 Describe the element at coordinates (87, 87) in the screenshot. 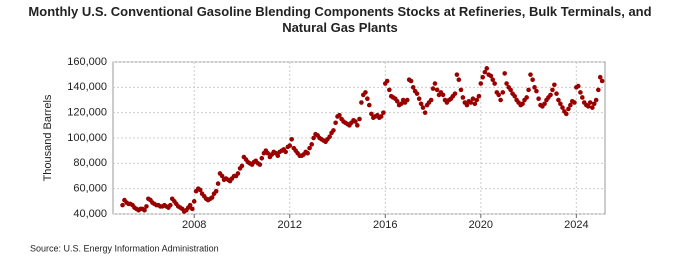

I see `y-tick-label: 140,000` at that location.